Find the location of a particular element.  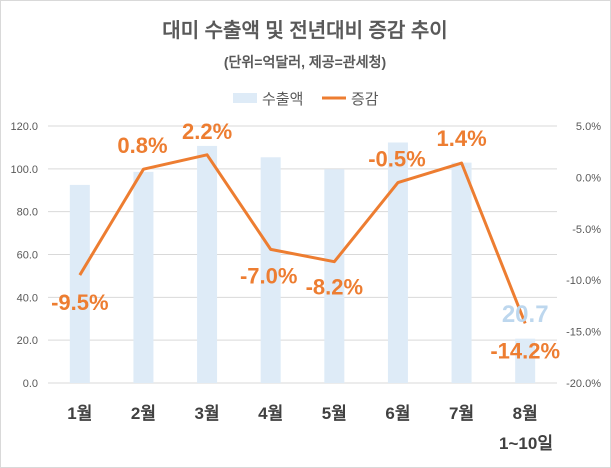

legend-label-change: 증감 is located at coordinates (365, 99).